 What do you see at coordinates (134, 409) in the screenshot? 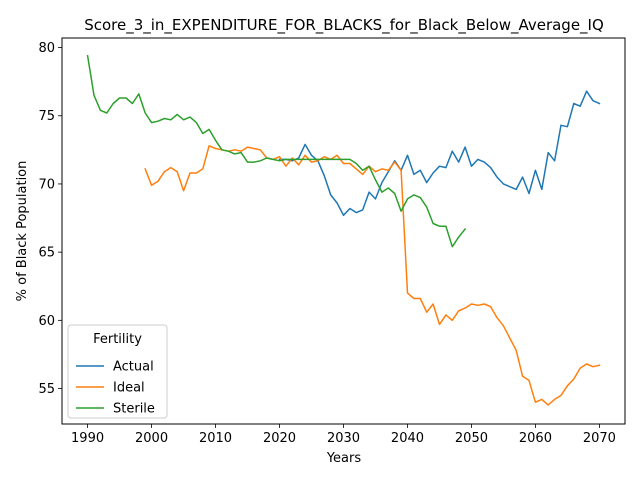
I see `legend-label-sterile: Sterile` at bounding box center [134, 409].